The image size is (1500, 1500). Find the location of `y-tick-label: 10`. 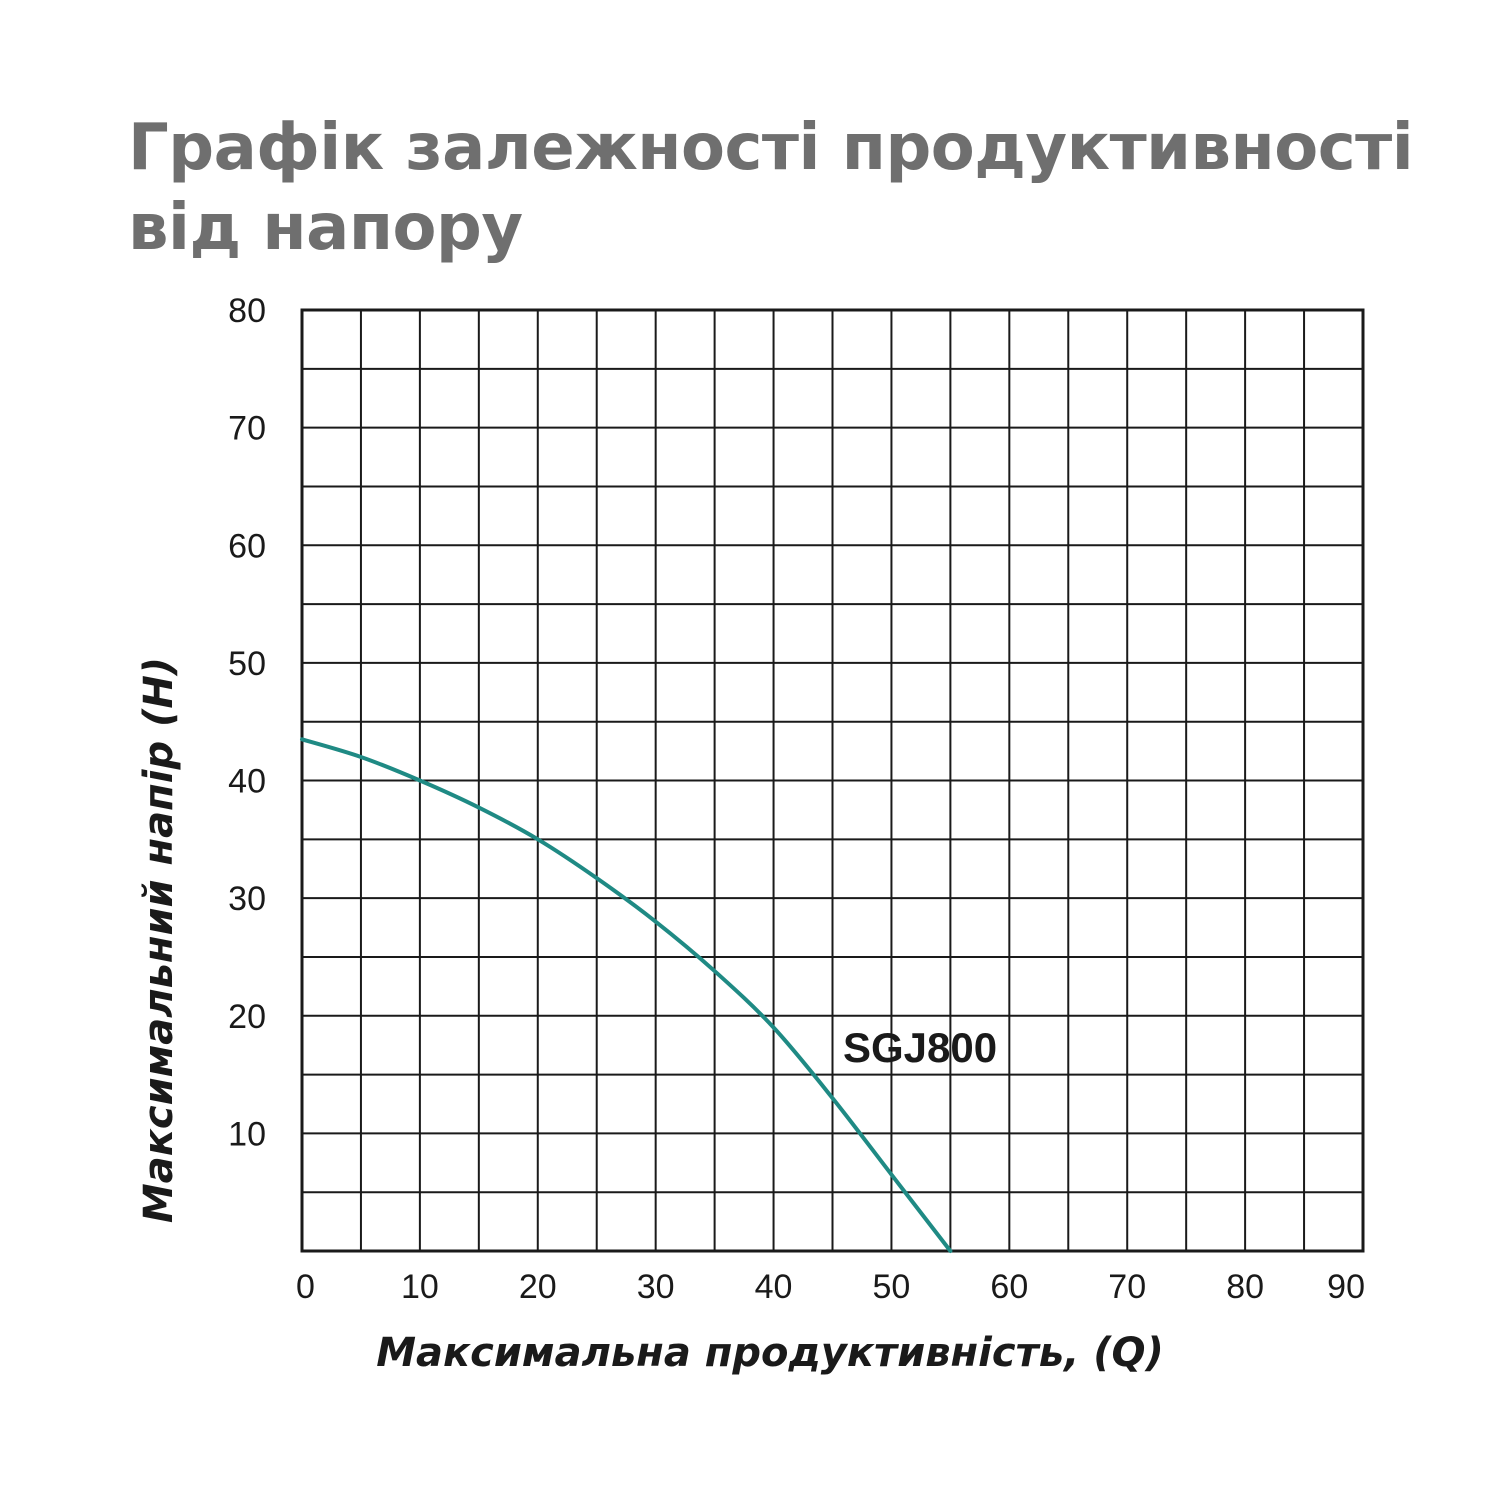

y-tick-label: 10 is located at coordinates (247, 1134).